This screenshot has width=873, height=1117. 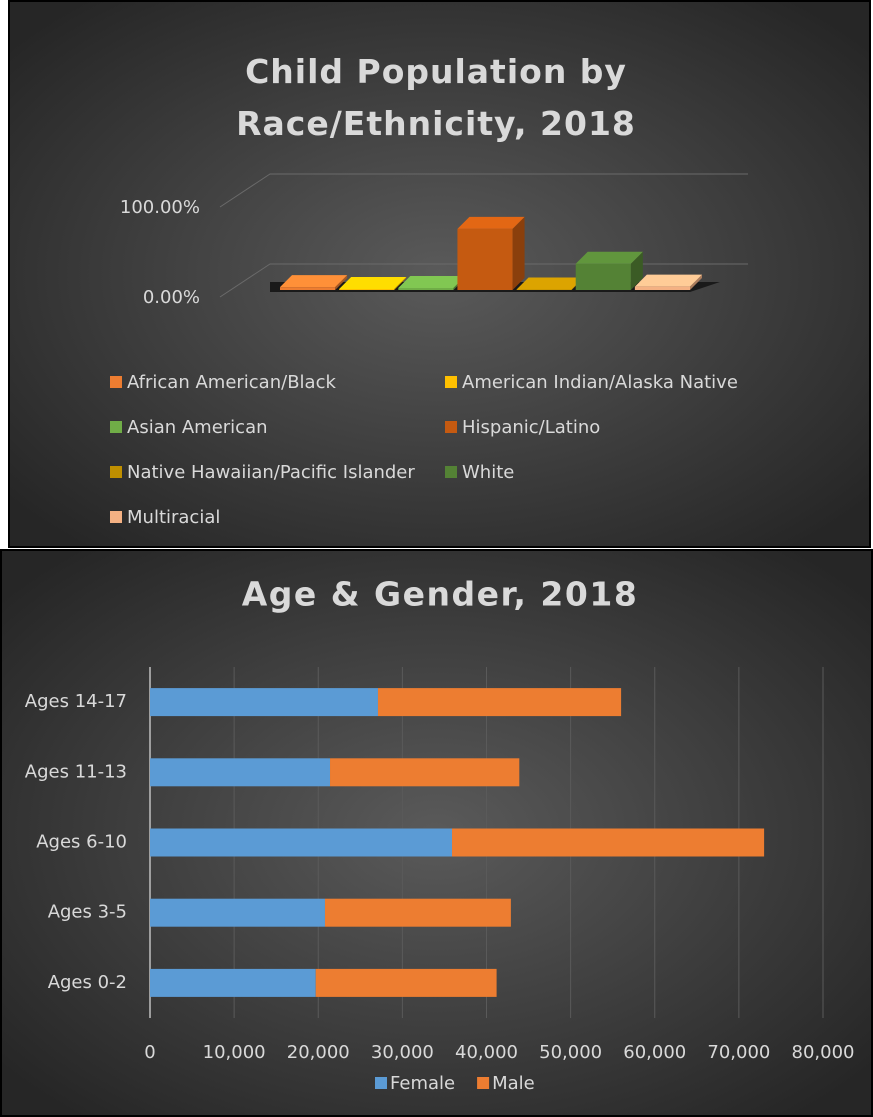 I want to click on legend-label: Asian American, so click(x=197, y=427).